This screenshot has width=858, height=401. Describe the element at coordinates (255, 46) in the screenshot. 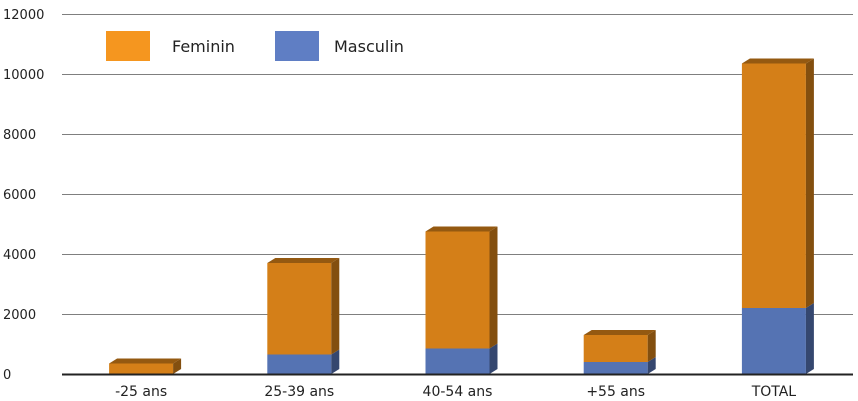

I see `legend: Feminin Masculin` at that location.